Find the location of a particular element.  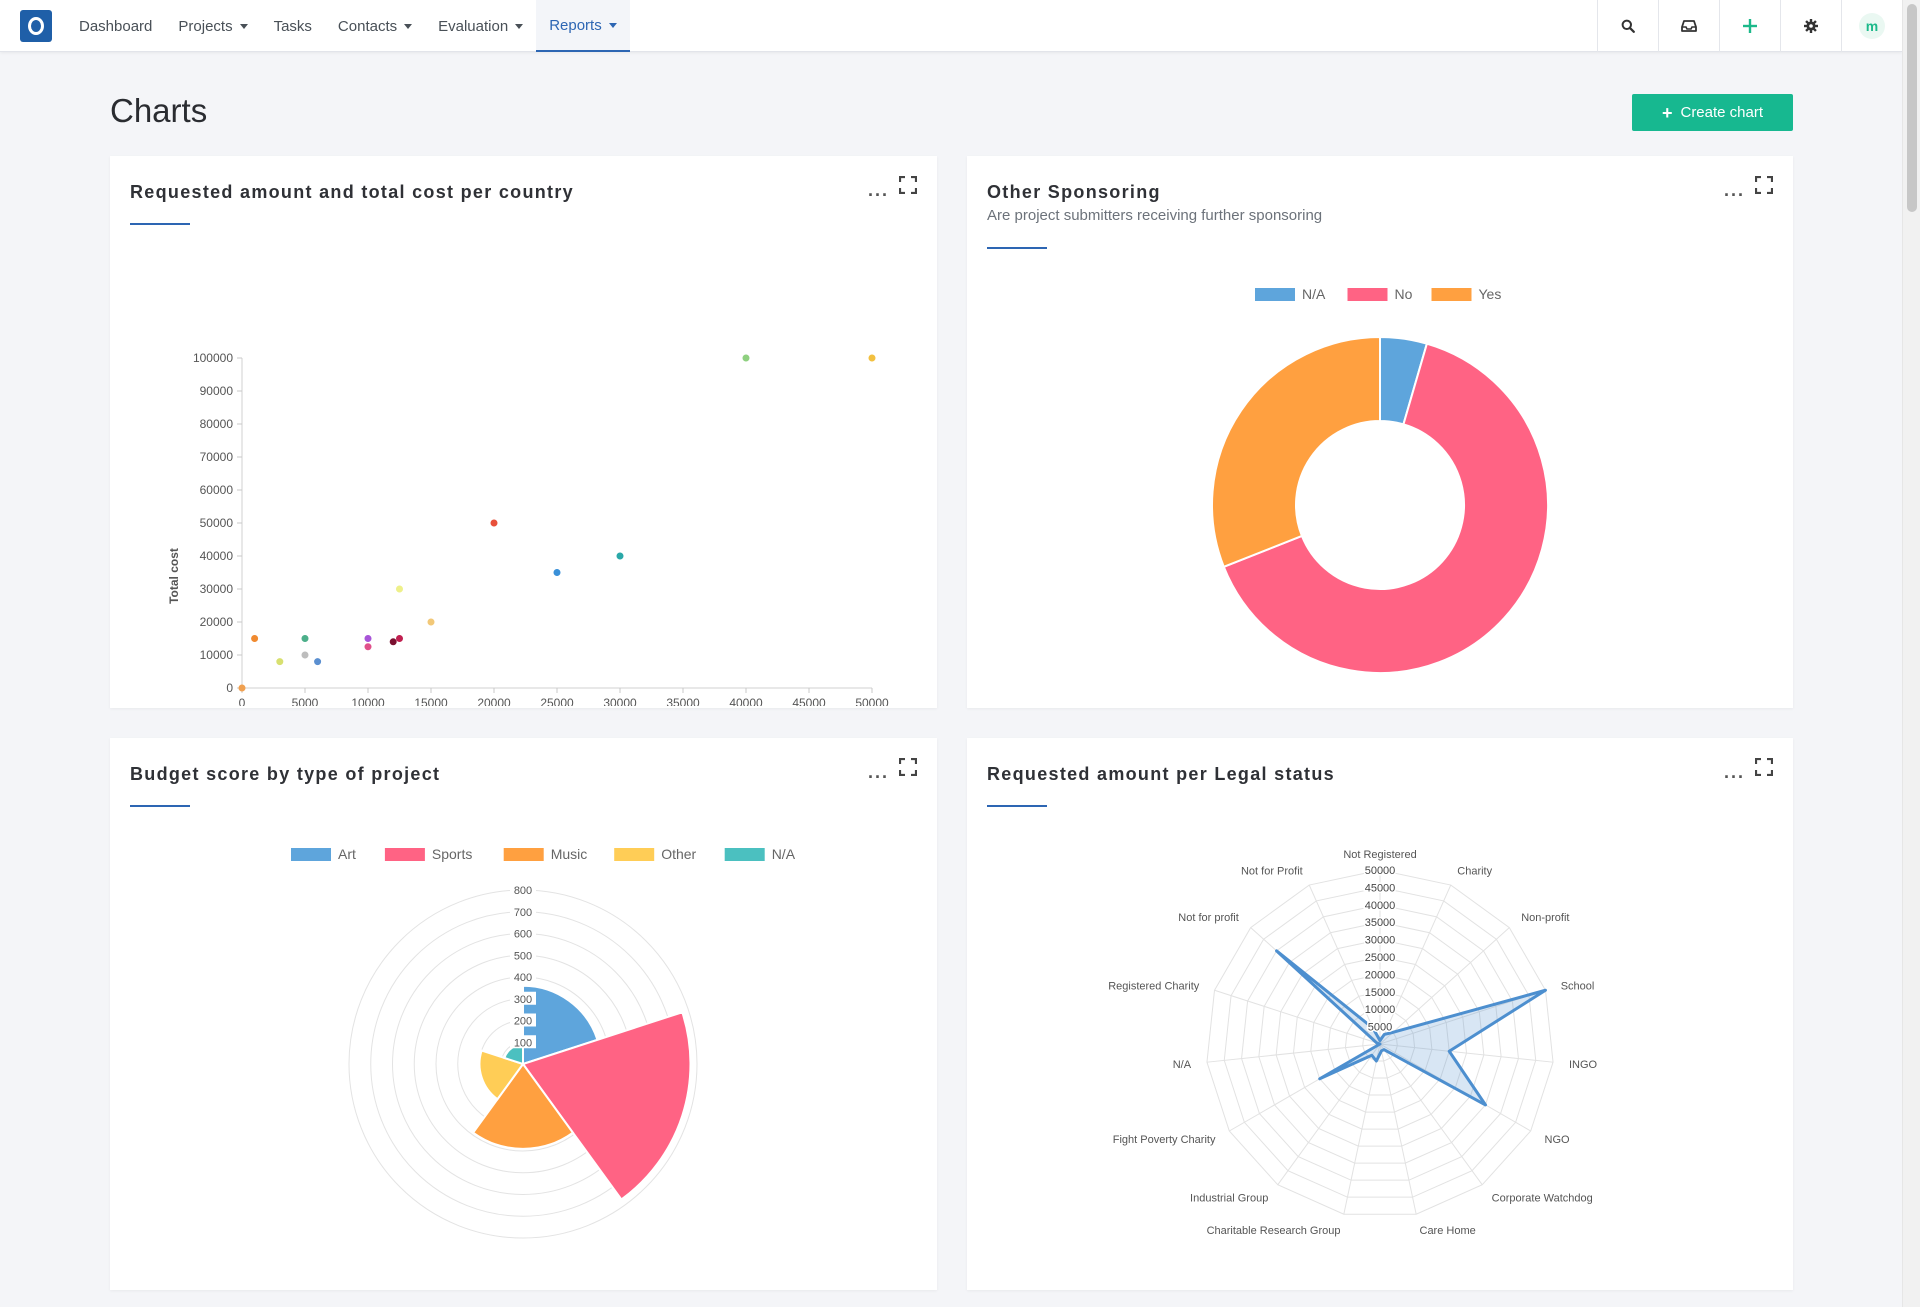

x-tick-label: 30000 is located at coordinates (620, 701).